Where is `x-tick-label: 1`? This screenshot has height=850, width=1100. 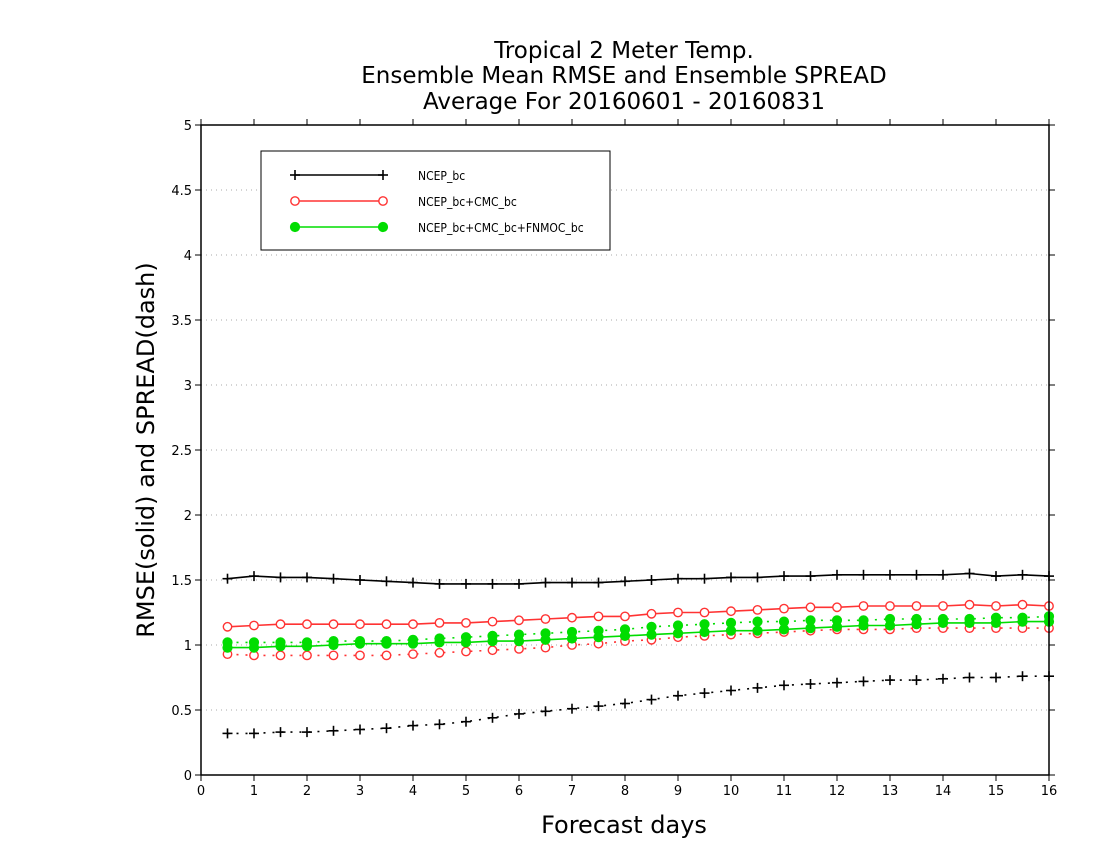
x-tick-label: 1 is located at coordinates (254, 791).